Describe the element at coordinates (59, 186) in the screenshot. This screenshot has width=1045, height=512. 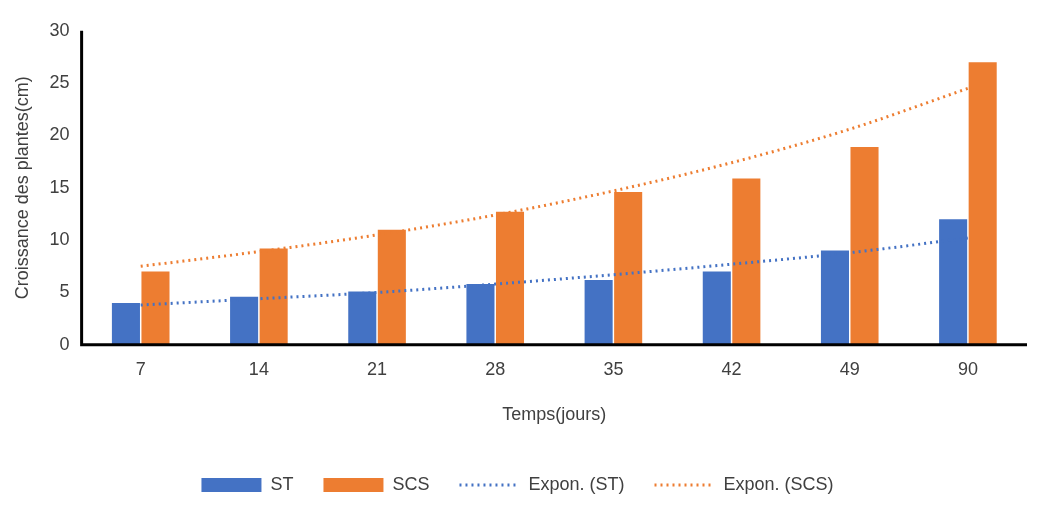
I see `y-tick-label: 15` at that location.